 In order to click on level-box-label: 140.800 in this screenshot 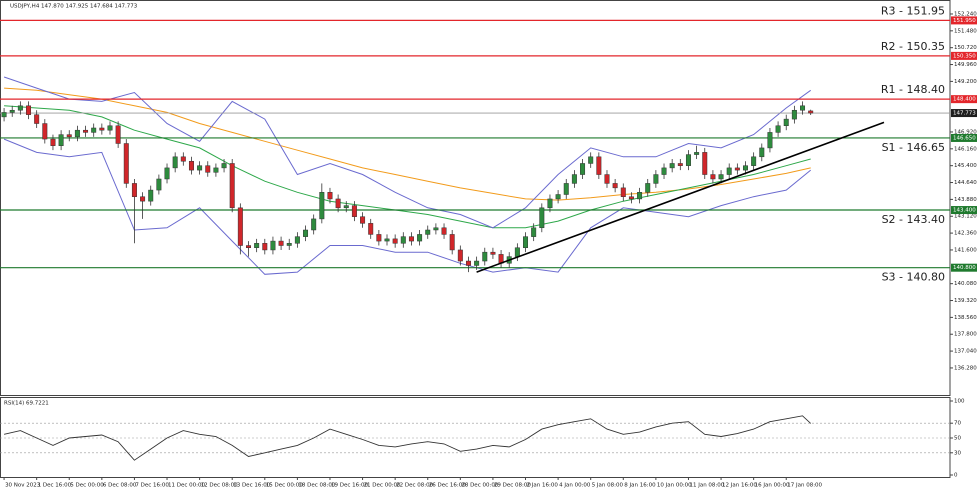, I will do `click(964, 268)`.